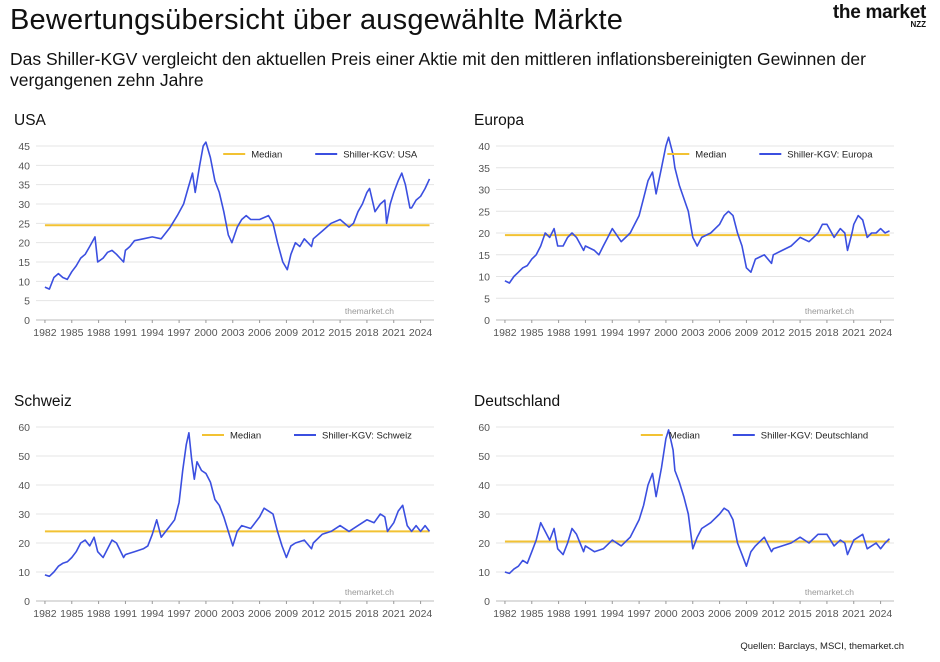  I want to click on chart-title: Schweiz, so click(43, 401).